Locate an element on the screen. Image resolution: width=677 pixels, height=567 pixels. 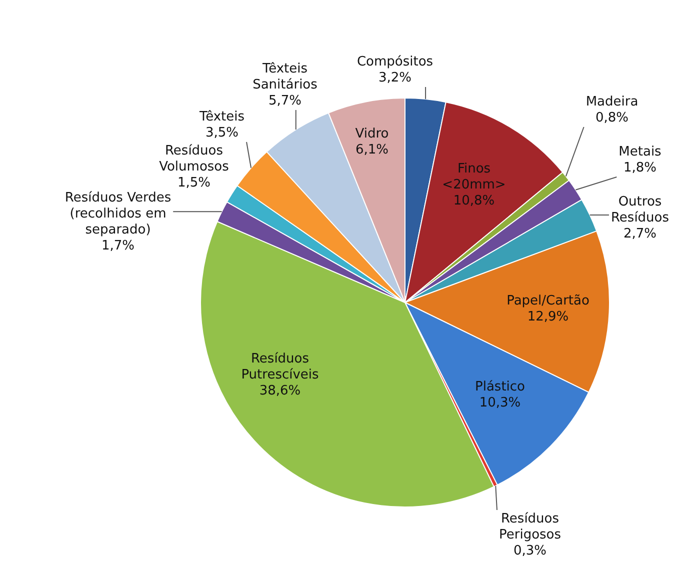
slice-label: Resíduos Perigosos is located at coordinates (530, 526).